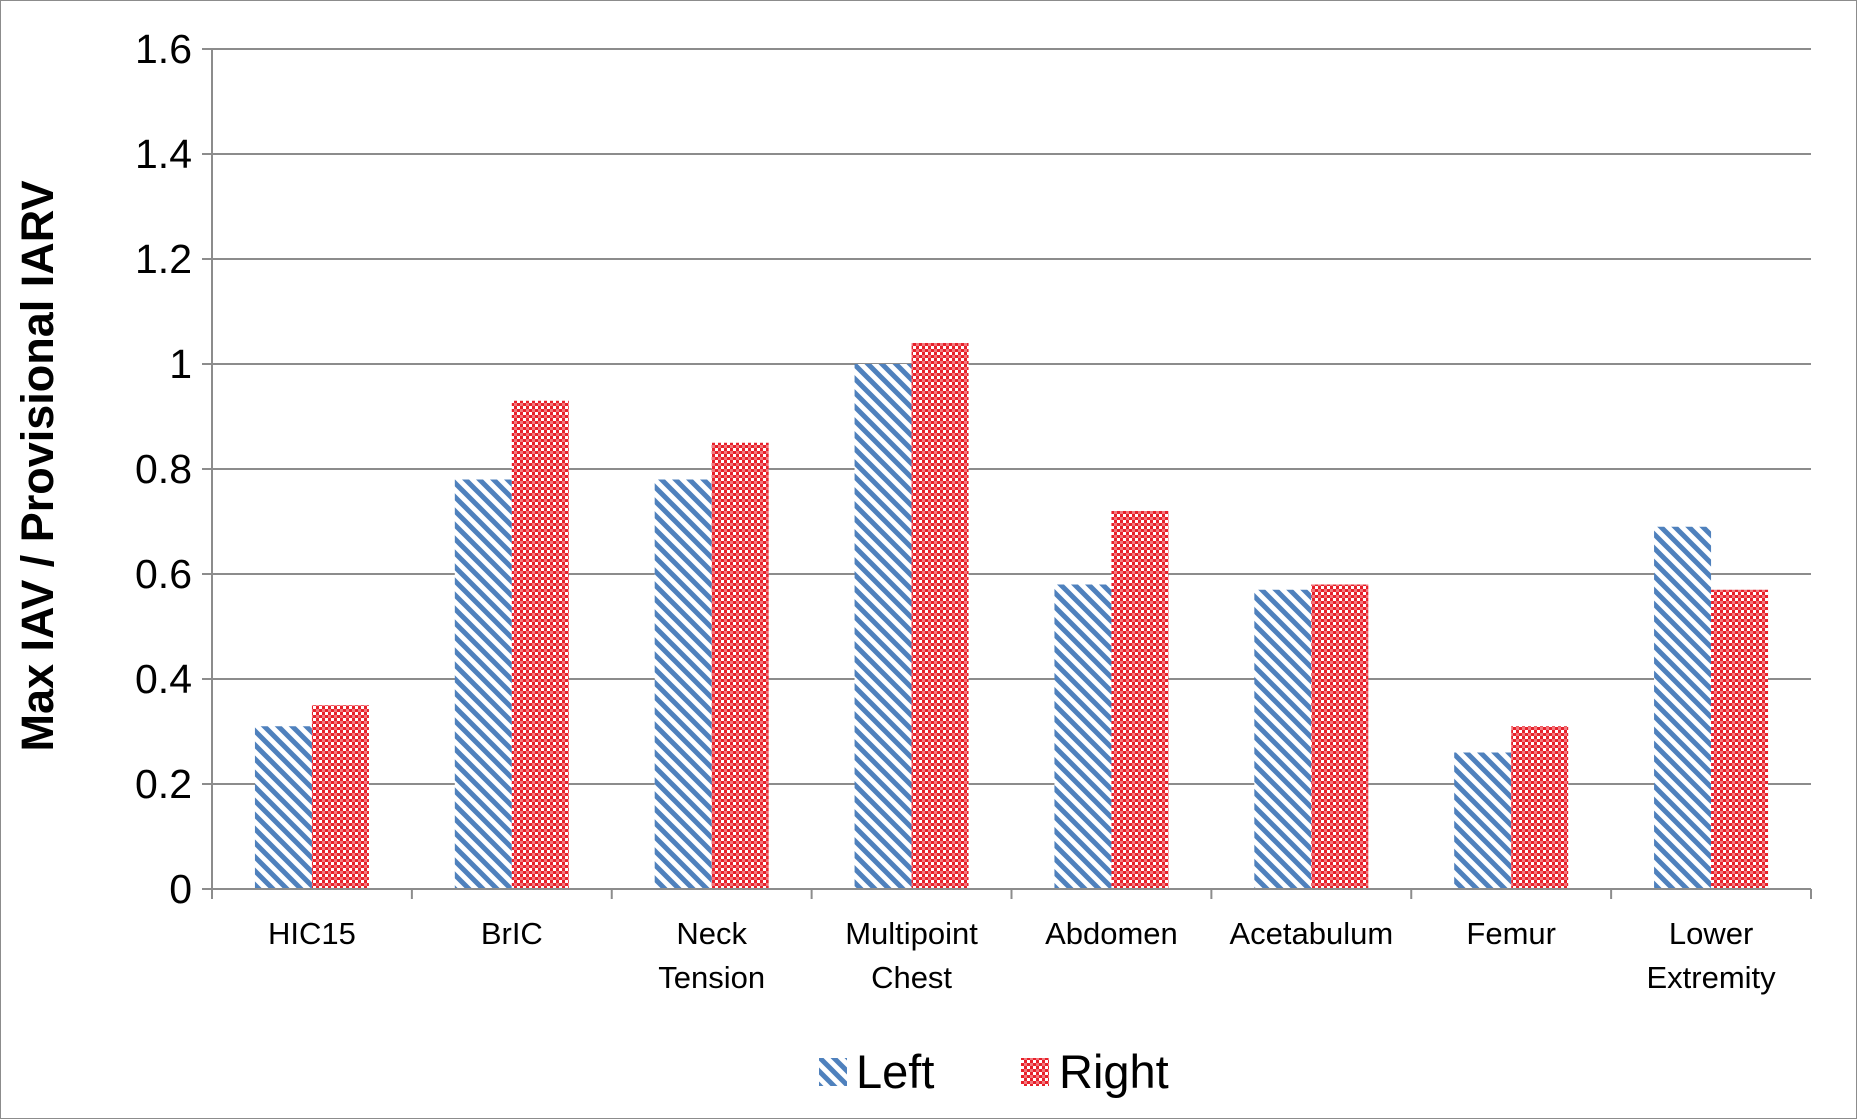 This screenshot has height=1120, width=1857. I want to click on y-tick-label: 1.4, so click(163, 154).